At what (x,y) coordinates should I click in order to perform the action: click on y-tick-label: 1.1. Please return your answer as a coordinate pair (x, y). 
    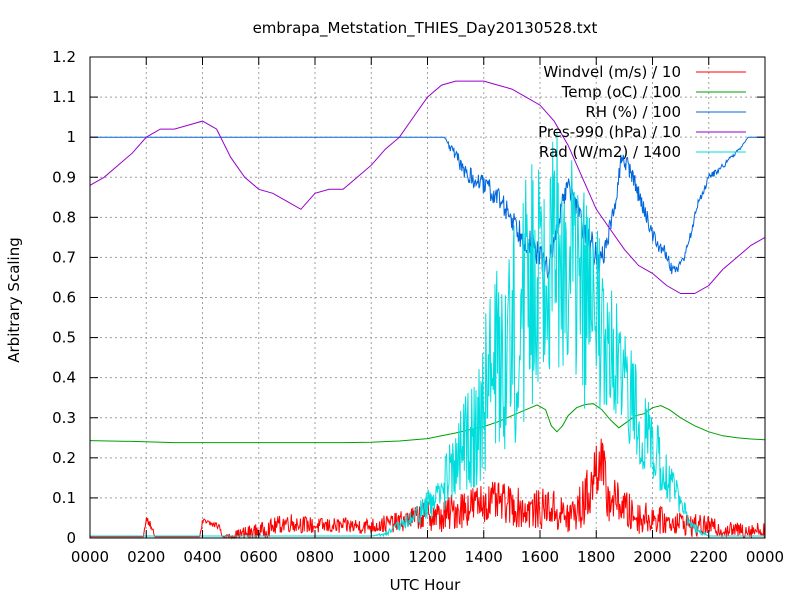
    Looking at the image, I should click on (64, 97).